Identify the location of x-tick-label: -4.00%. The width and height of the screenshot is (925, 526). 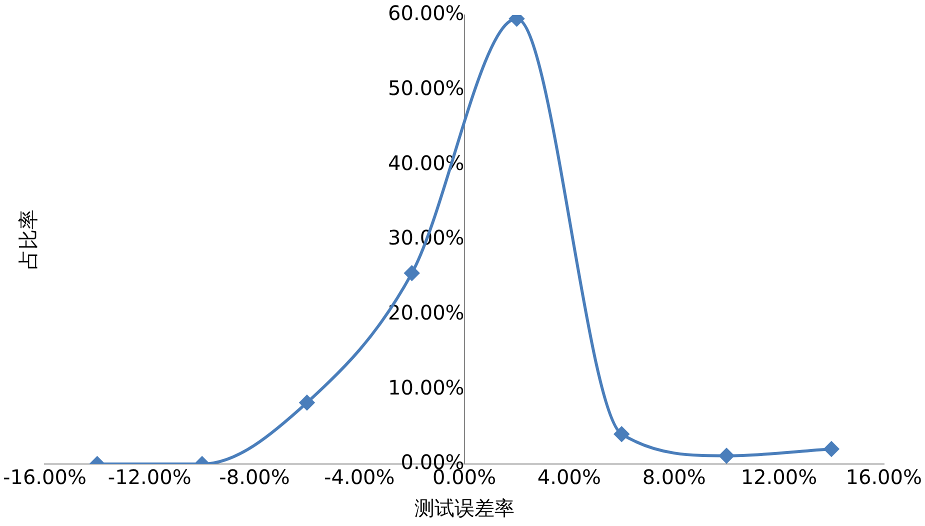
(359, 477).